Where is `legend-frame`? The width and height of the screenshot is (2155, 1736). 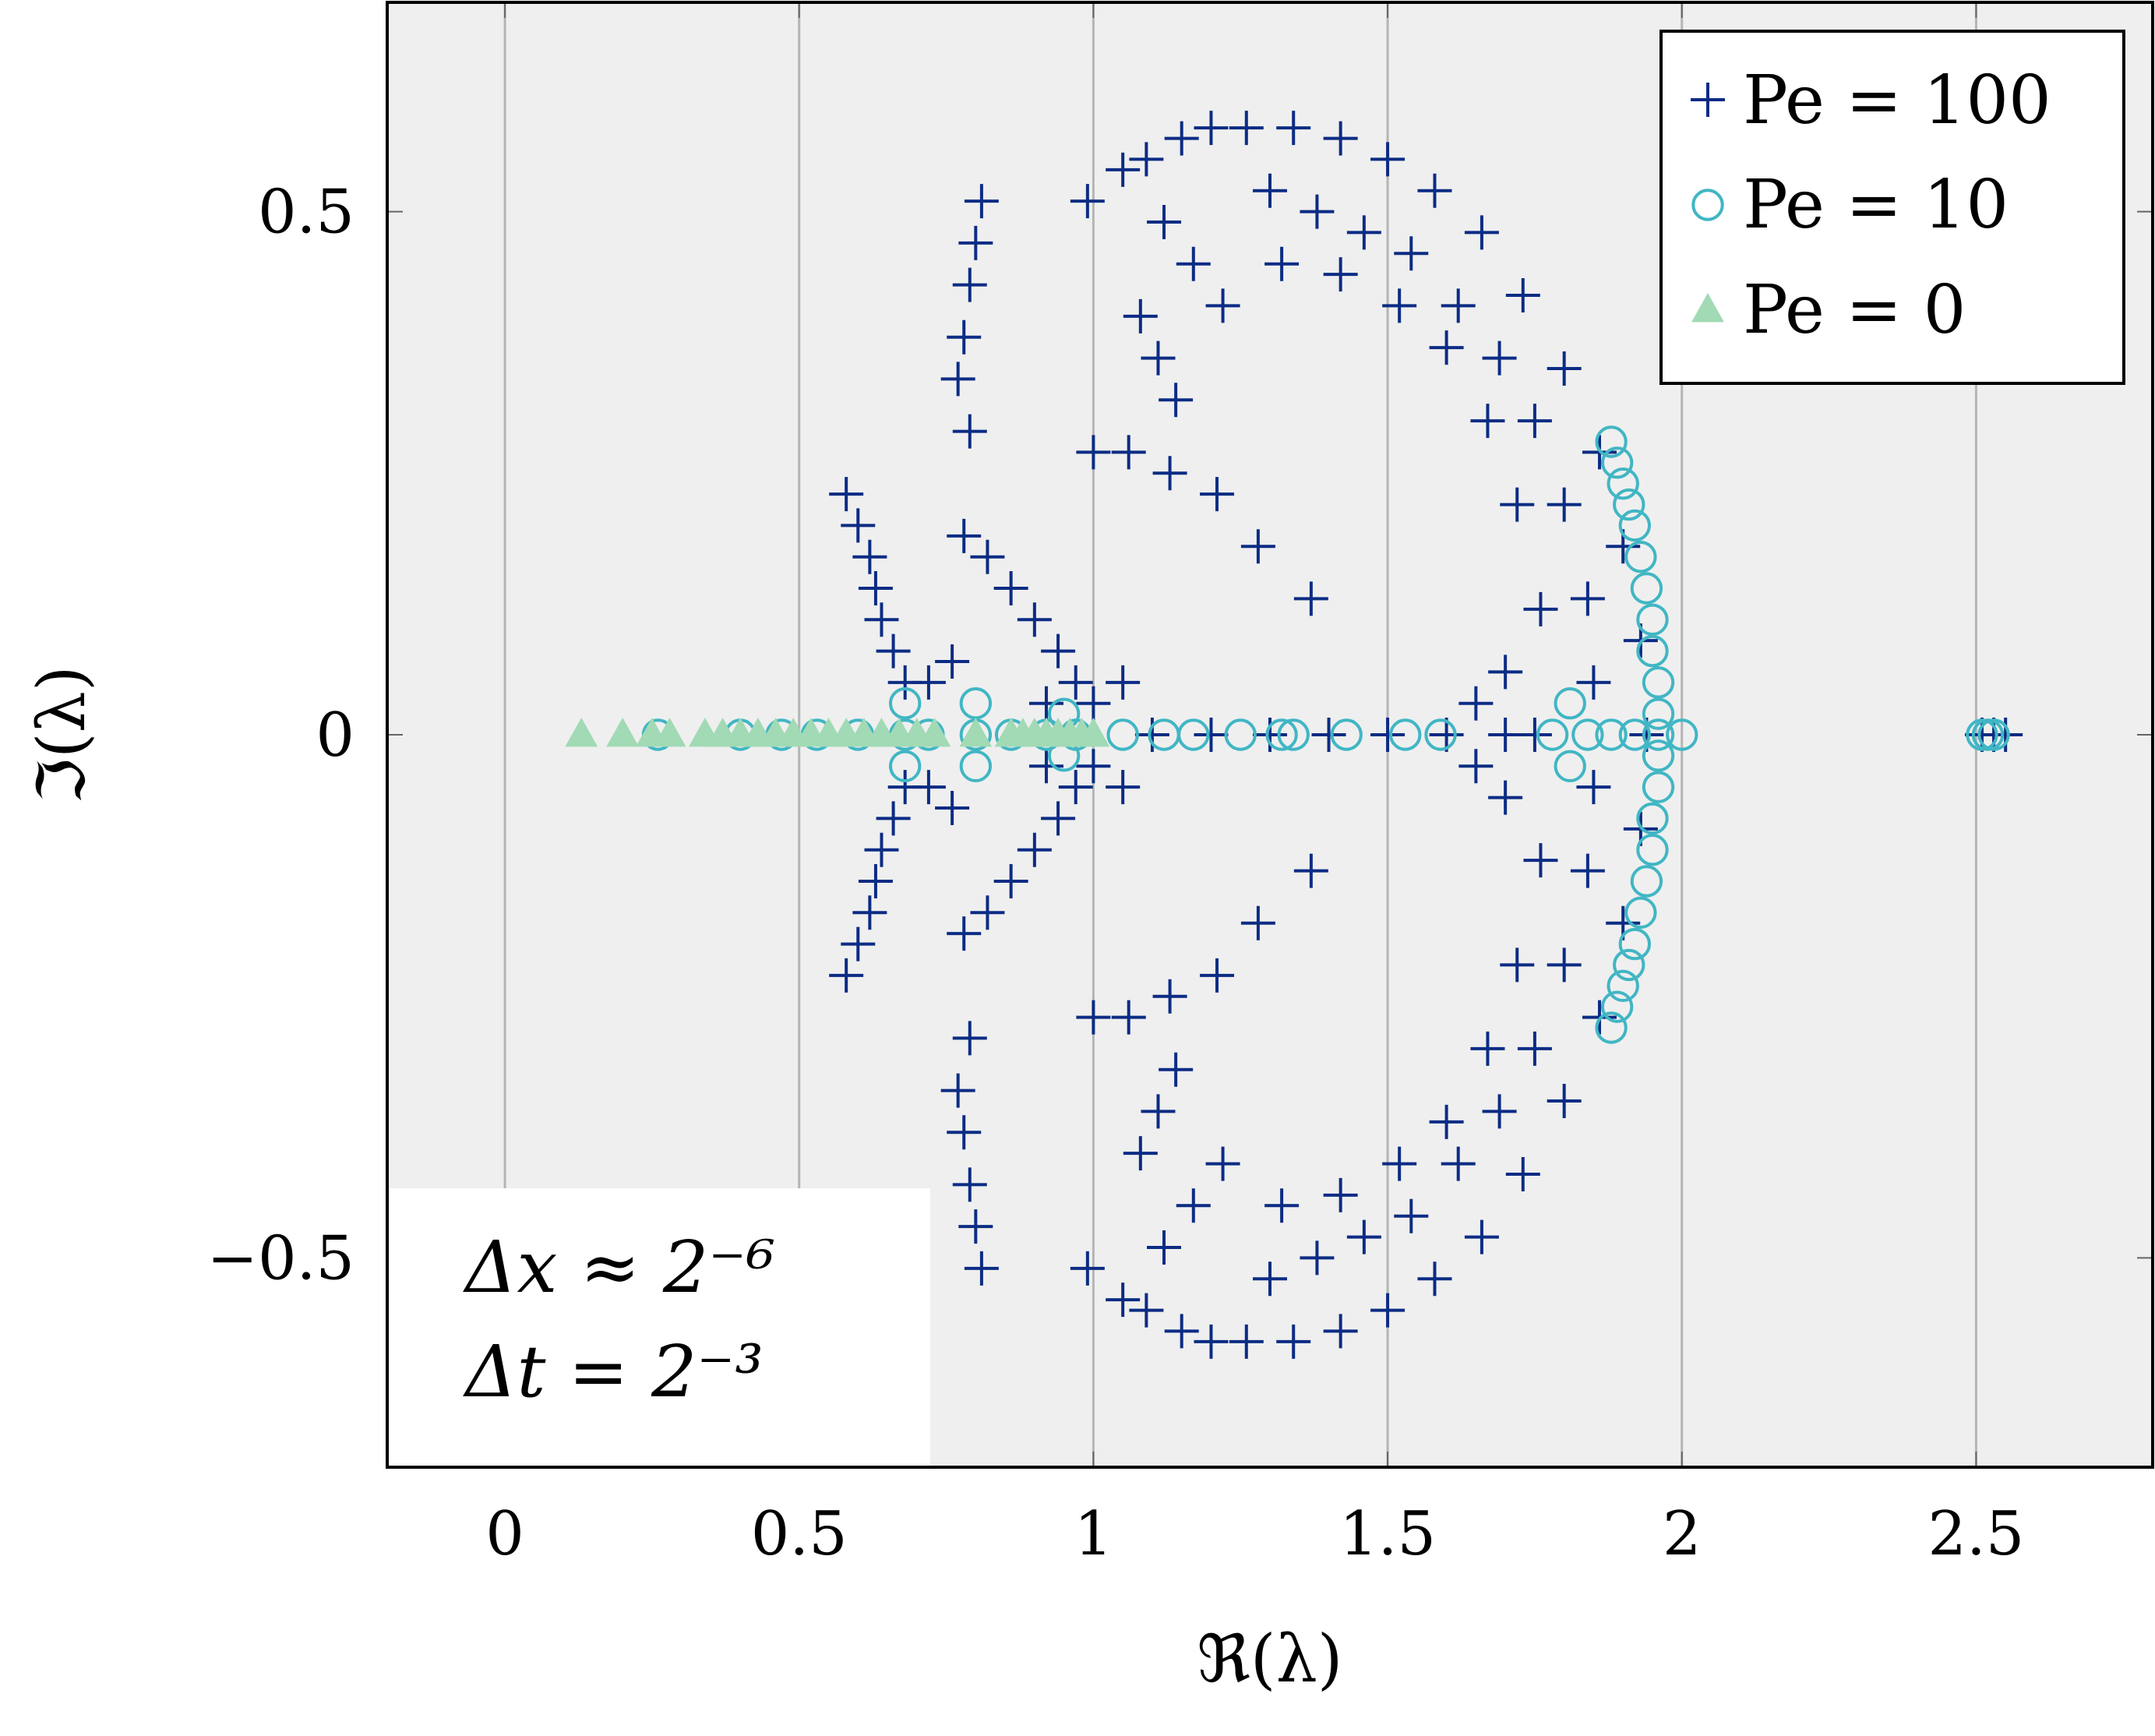 legend-frame is located at coordinates (1892, 208).